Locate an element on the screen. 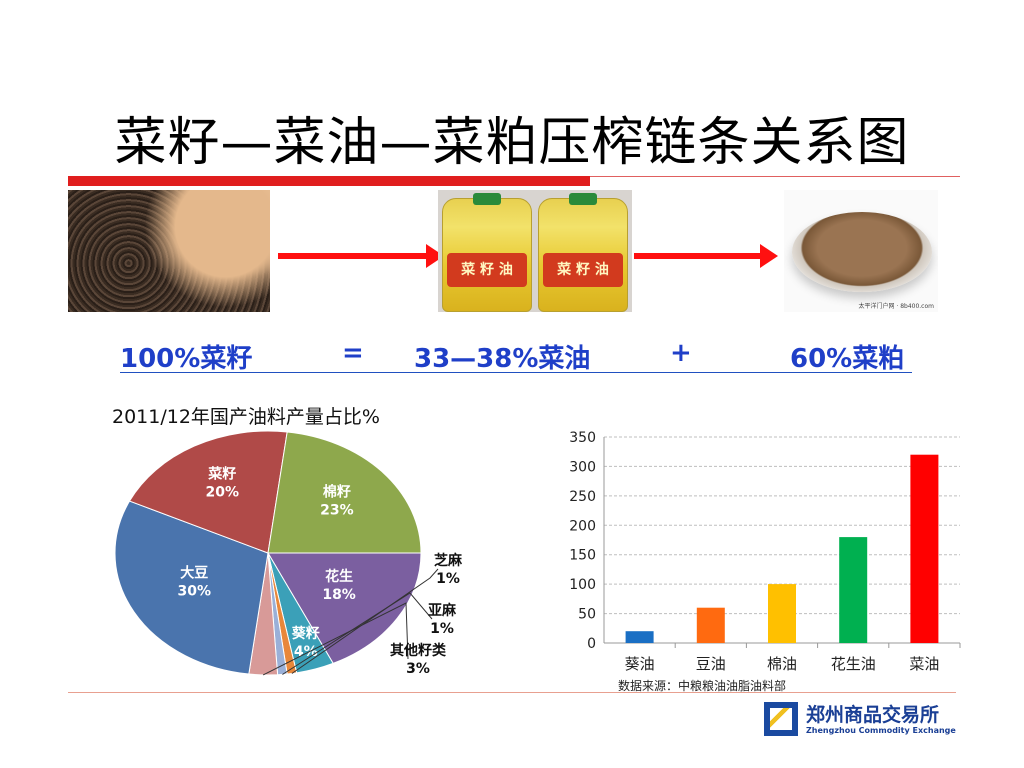 The image size is (1024, 768). bar-x-tick-label: 棉油 is located at coordinates (782, 664).